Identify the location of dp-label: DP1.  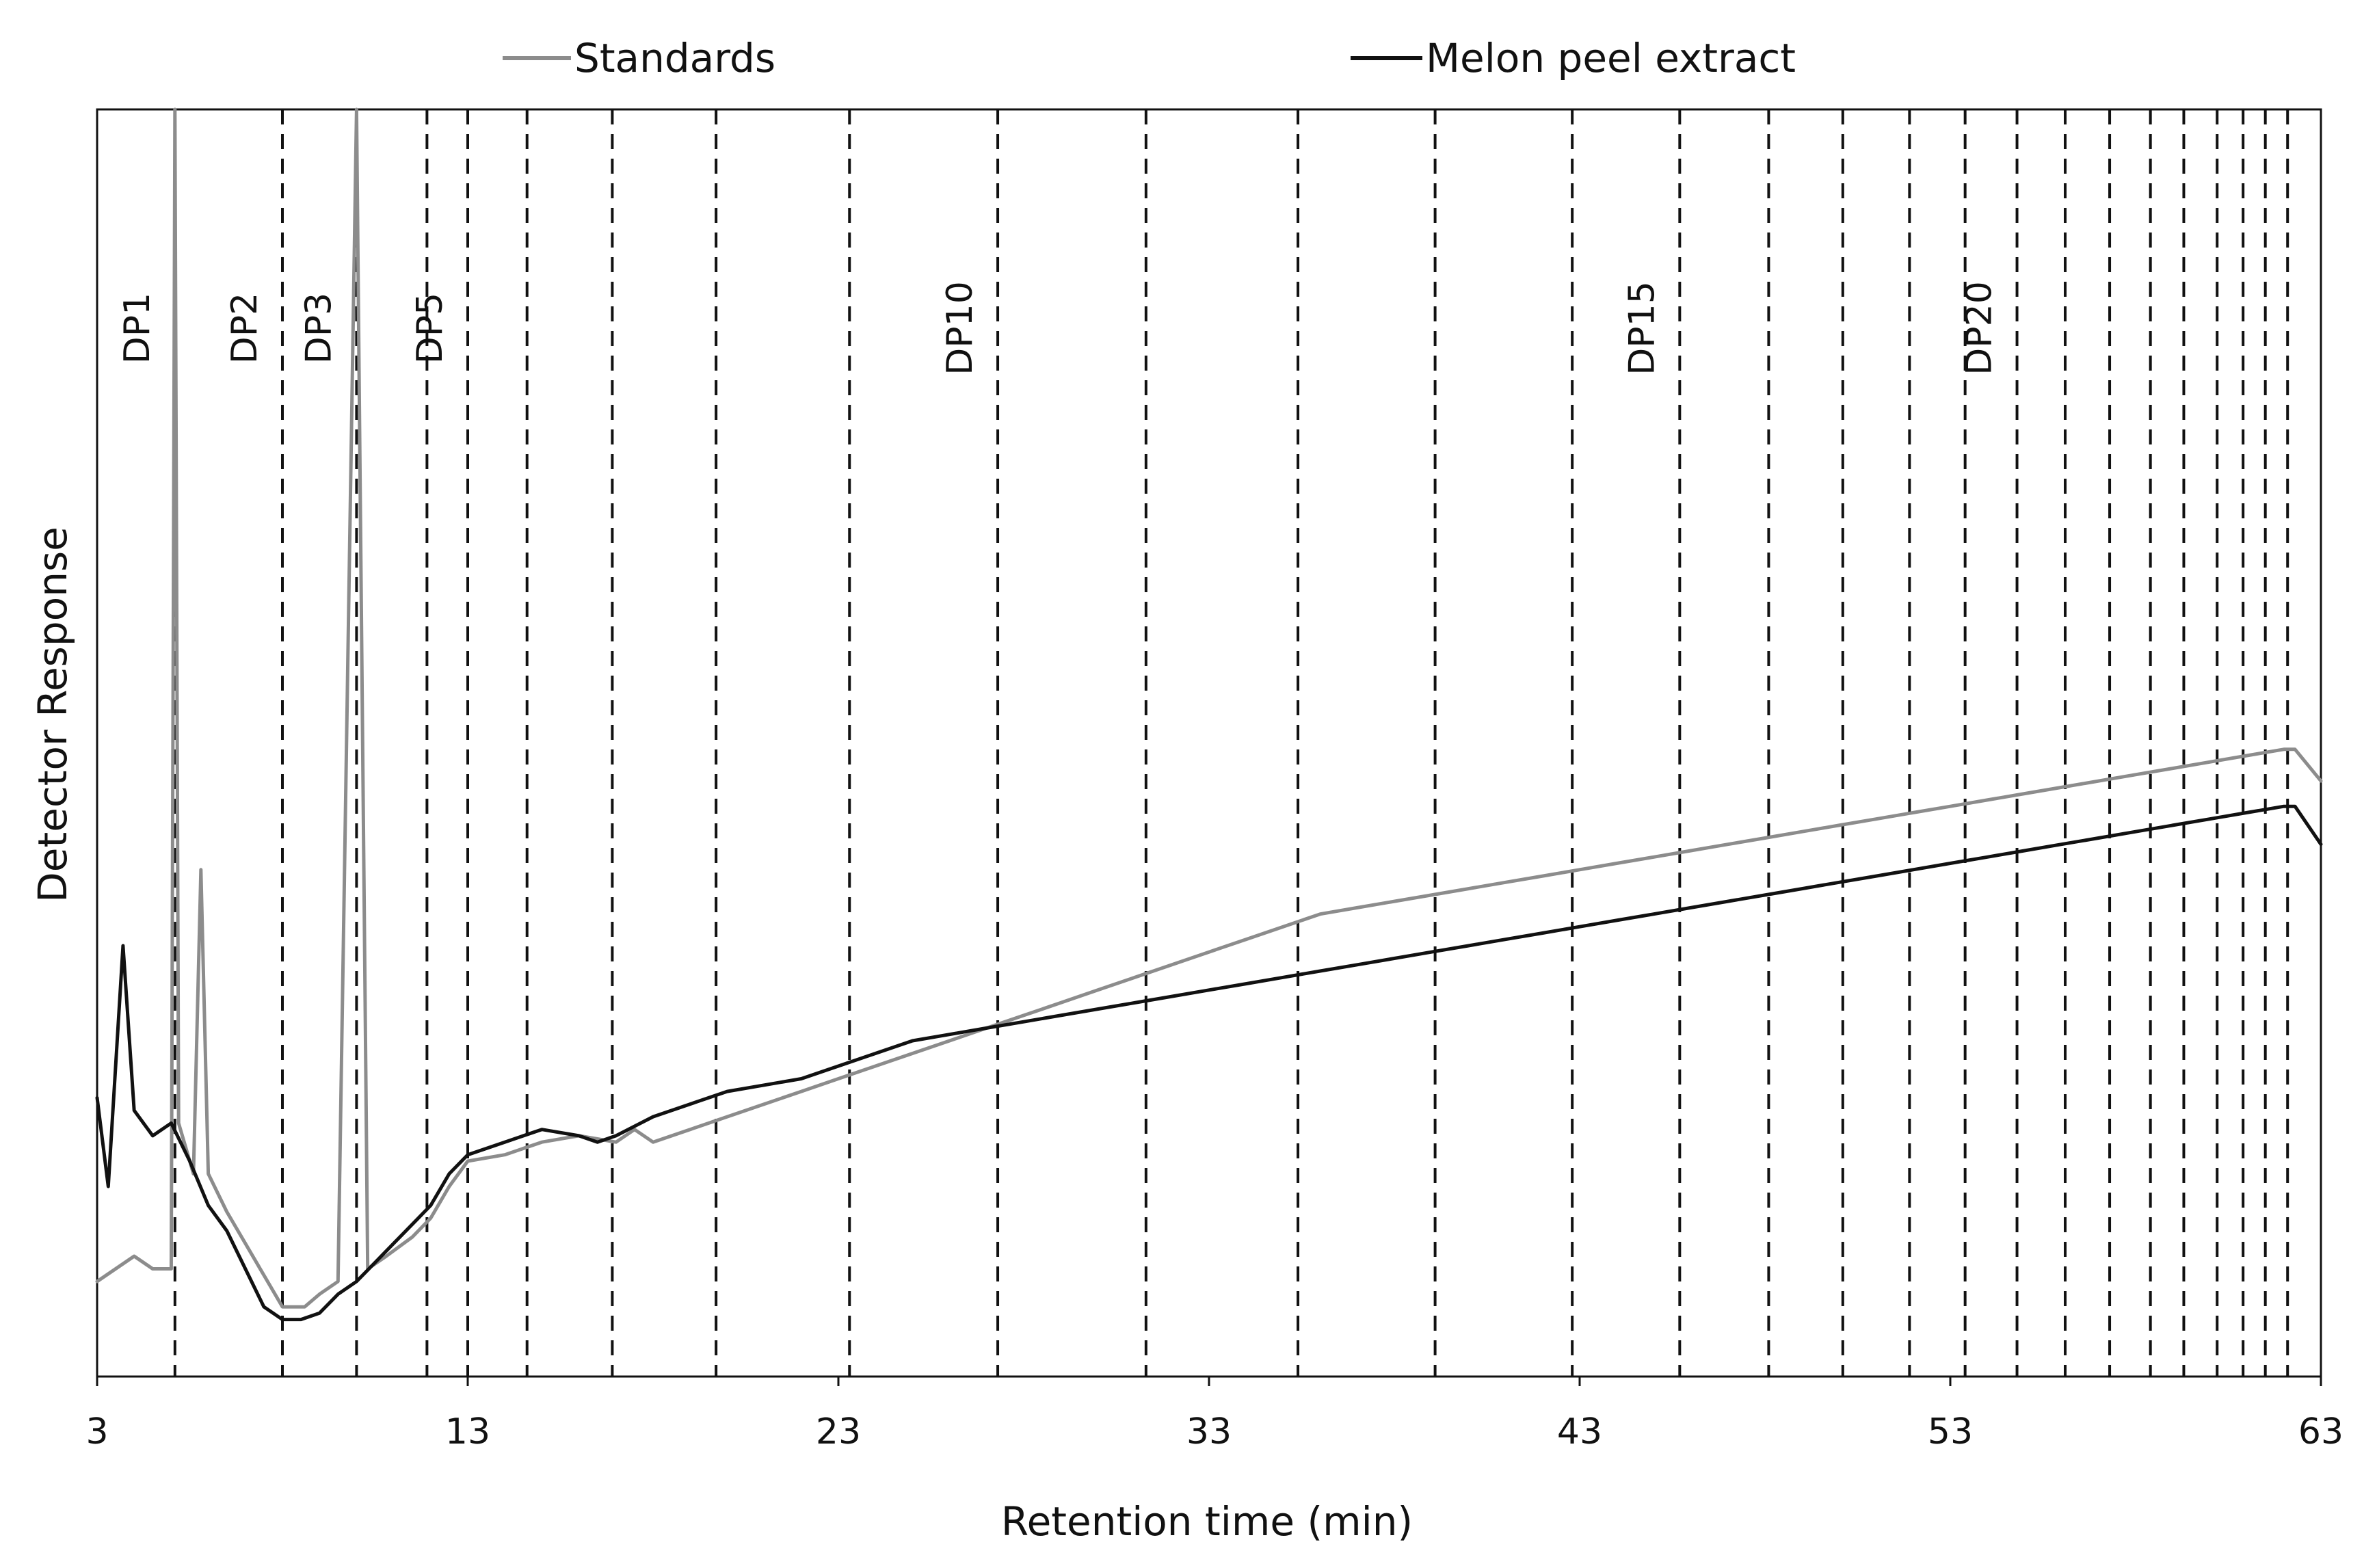
(137, 328).